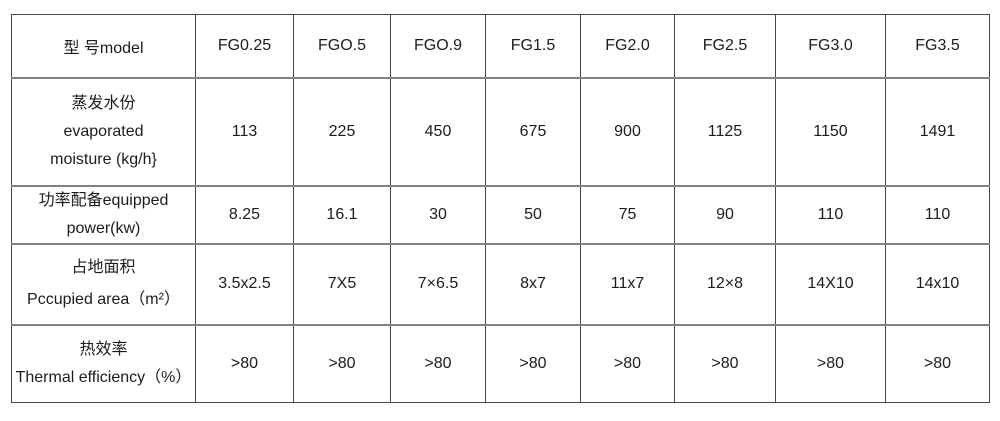  I want to click on value-cell: 12×8, so click(725, 284).